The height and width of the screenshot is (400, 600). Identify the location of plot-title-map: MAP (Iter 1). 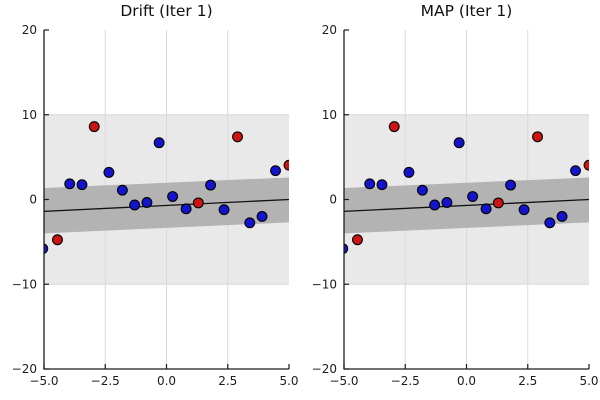
(466, 11).